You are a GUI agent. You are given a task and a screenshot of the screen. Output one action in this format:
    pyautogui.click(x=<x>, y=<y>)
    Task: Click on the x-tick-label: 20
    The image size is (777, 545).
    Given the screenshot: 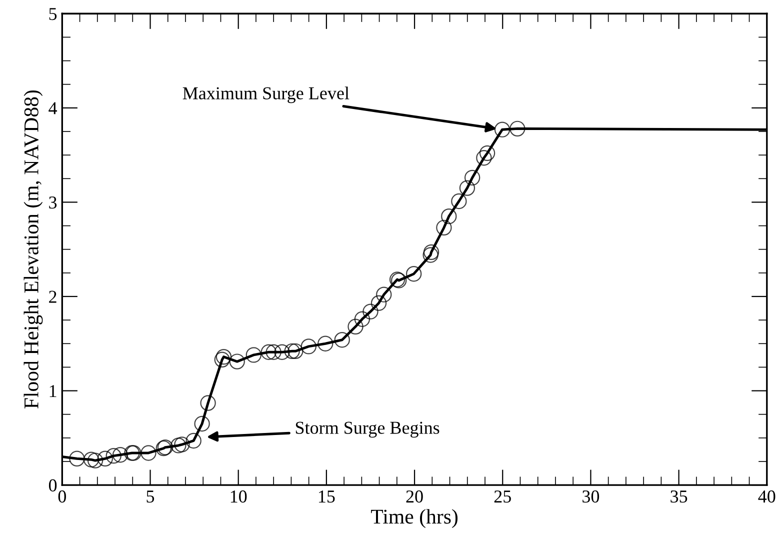 What is the action you would take?
    pyautogui.click(x=414, y=496)
    